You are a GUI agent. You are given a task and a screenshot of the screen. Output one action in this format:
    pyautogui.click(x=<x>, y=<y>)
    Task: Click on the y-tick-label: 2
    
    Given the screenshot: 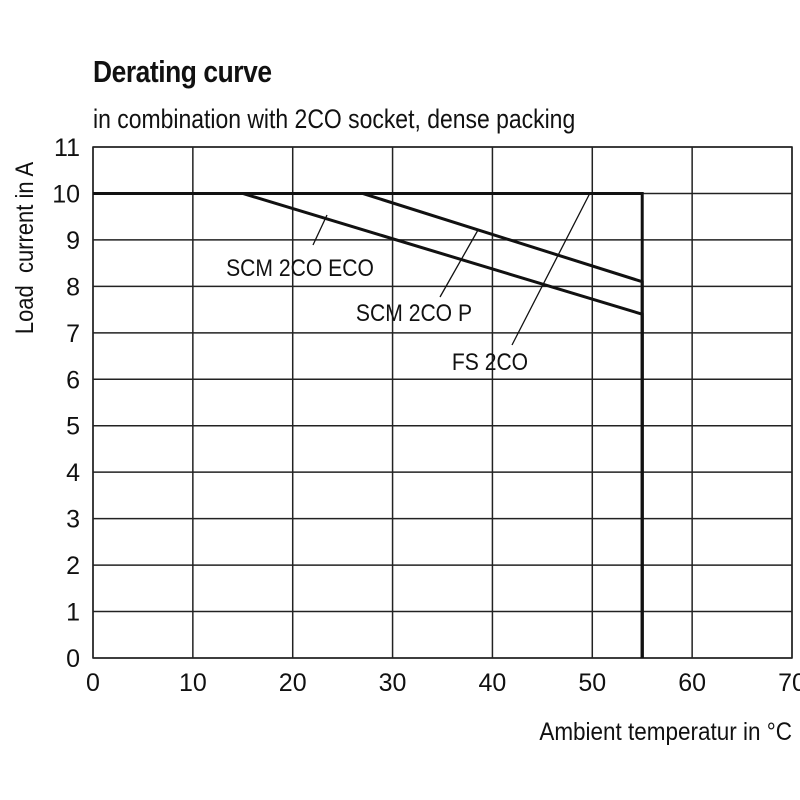 What is the action you would take?
    pyautogui.click(x=73, y=566)
    